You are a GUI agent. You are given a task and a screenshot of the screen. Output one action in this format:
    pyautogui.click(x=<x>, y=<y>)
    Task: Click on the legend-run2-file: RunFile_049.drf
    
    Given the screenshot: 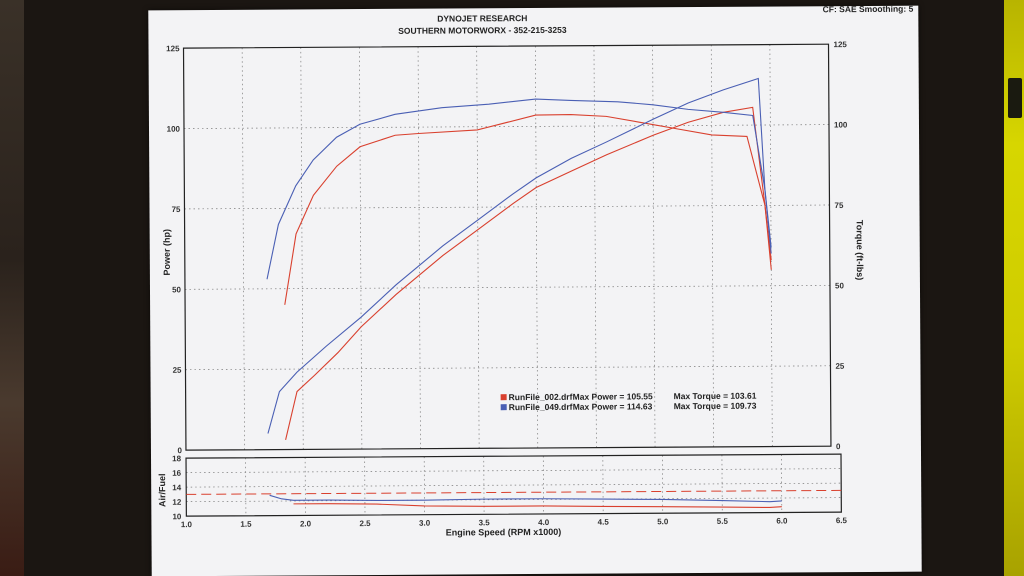 What is the action you would take?
    pyautogui.click(x=541, y=407)
    